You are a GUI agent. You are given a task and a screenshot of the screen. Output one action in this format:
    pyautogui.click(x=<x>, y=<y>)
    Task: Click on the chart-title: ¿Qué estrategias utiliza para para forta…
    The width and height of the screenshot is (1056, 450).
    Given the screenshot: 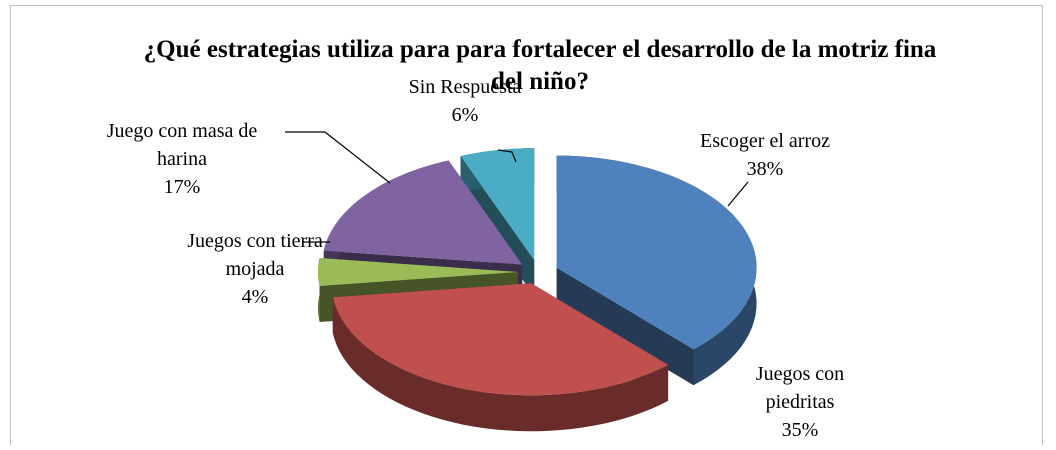 What is the action you would take?
    pyautogui.click(x=540, y=65)
    